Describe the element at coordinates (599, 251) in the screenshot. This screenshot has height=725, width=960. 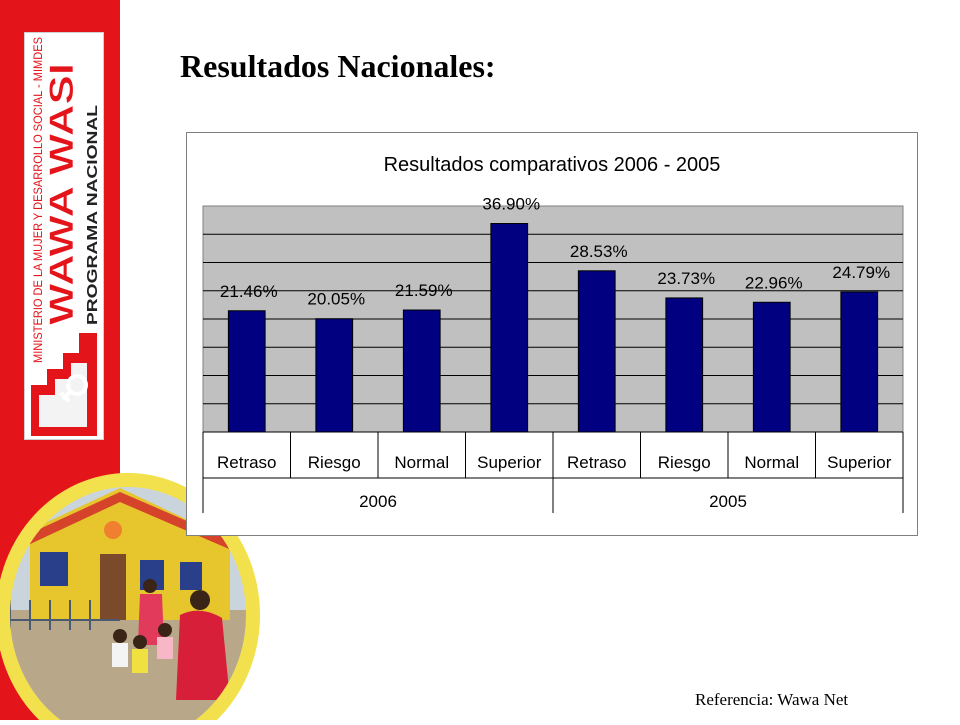
I see `data-label: 28.53%` at that location.